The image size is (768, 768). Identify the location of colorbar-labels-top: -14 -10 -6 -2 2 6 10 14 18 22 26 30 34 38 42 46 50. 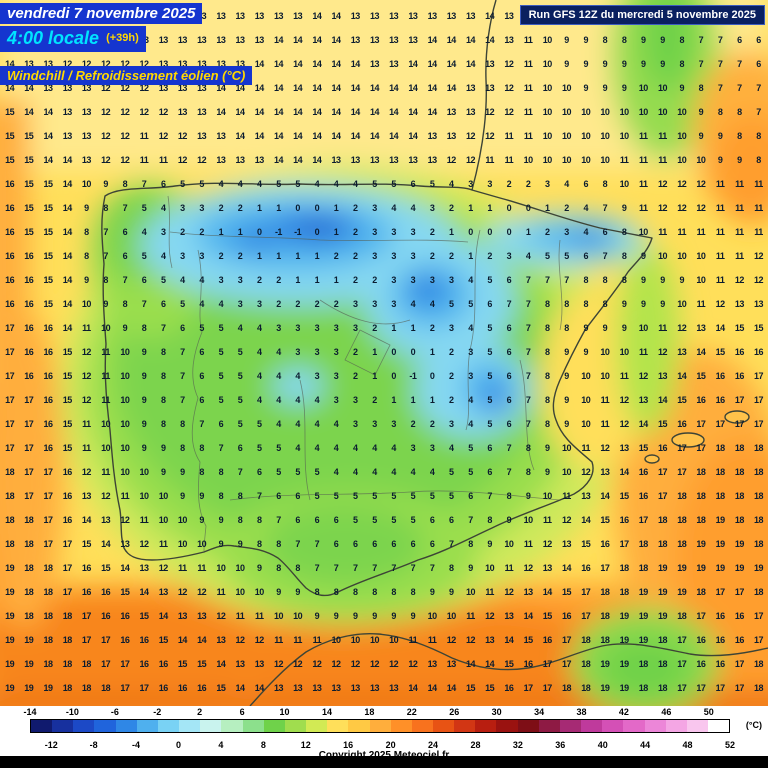
(376, 712).